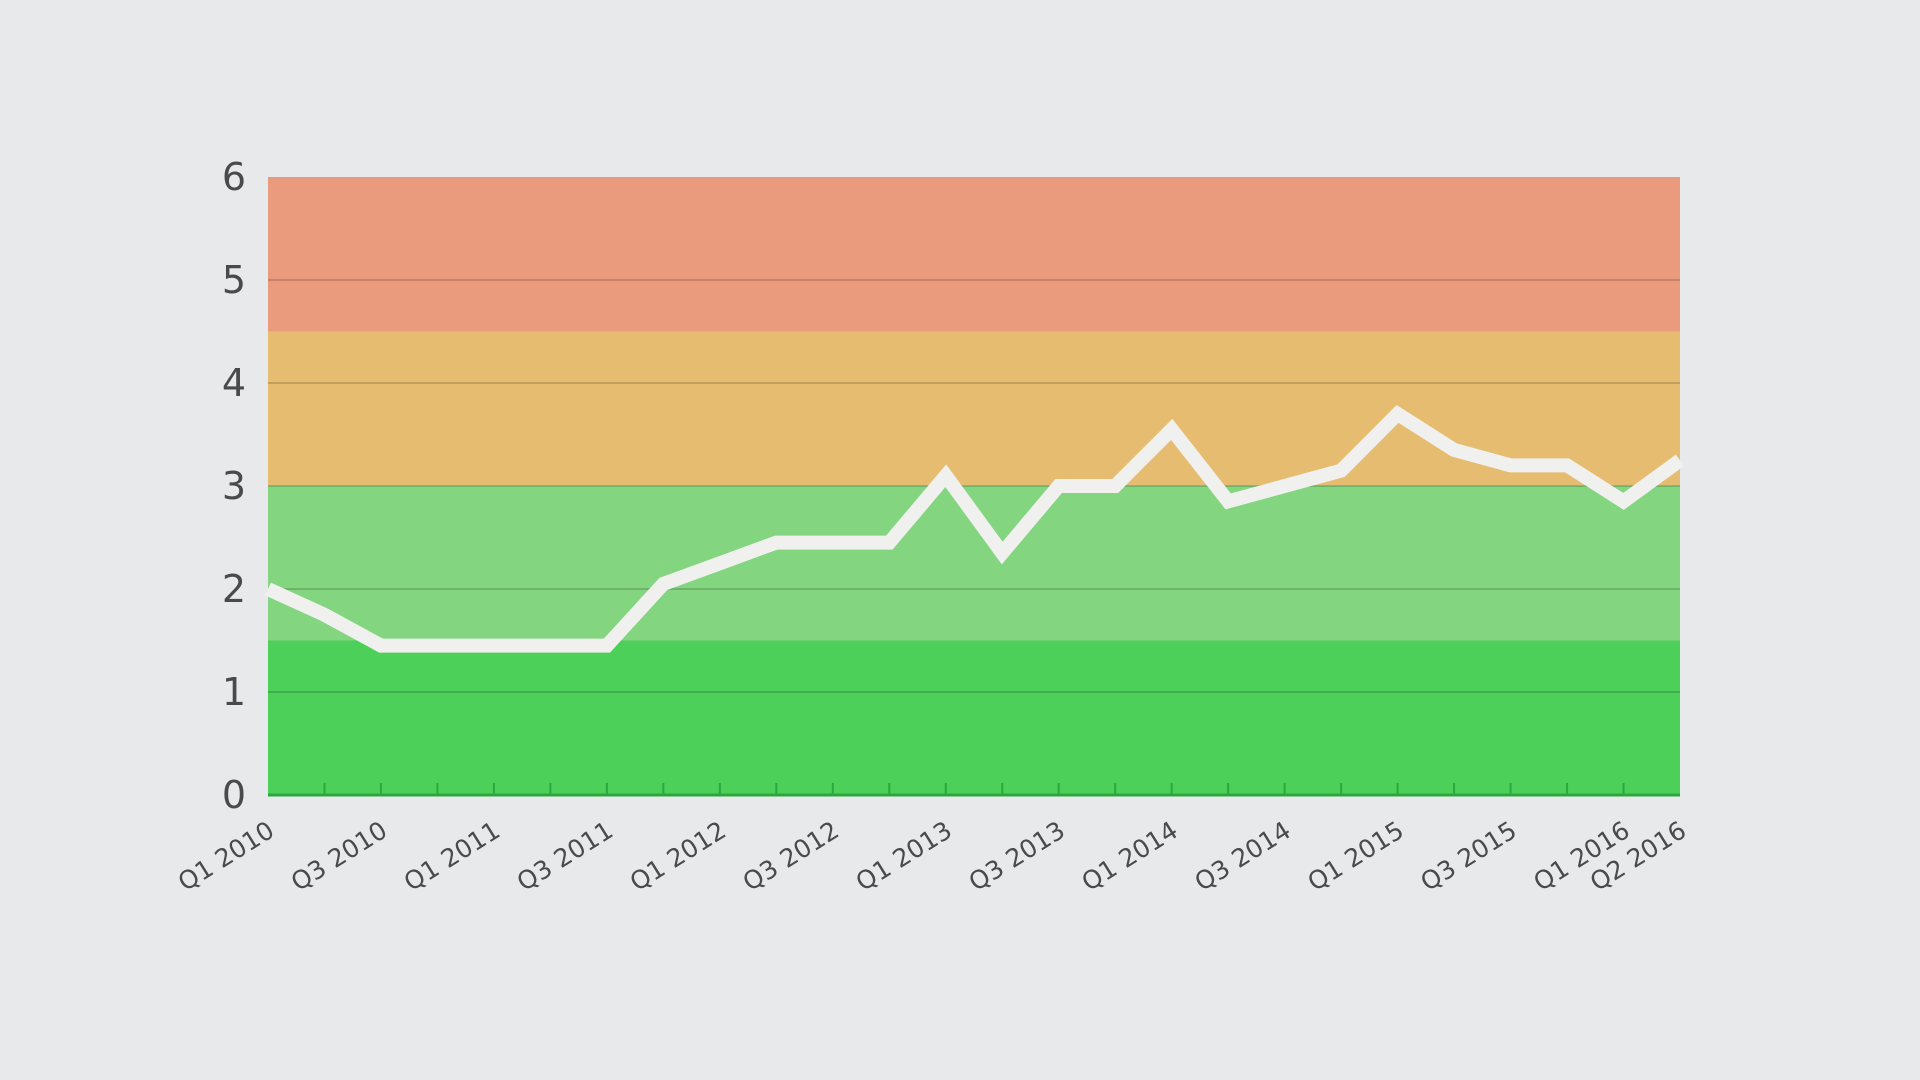 Image resolution: width=1920 pixels, height=1080 pixels. What do you see at coordinates (234, 383) in the screenshot?
I see `y-tick-label: 4` at bounding box center [234, 383].